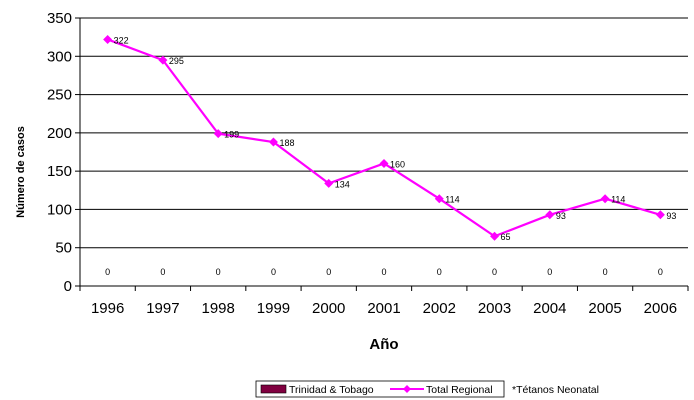 This screenshot has width=694, height=400. Describe the element at coordinates (286, 143) in the screenshot. I see `data-label-total-regional: 188` at that location.